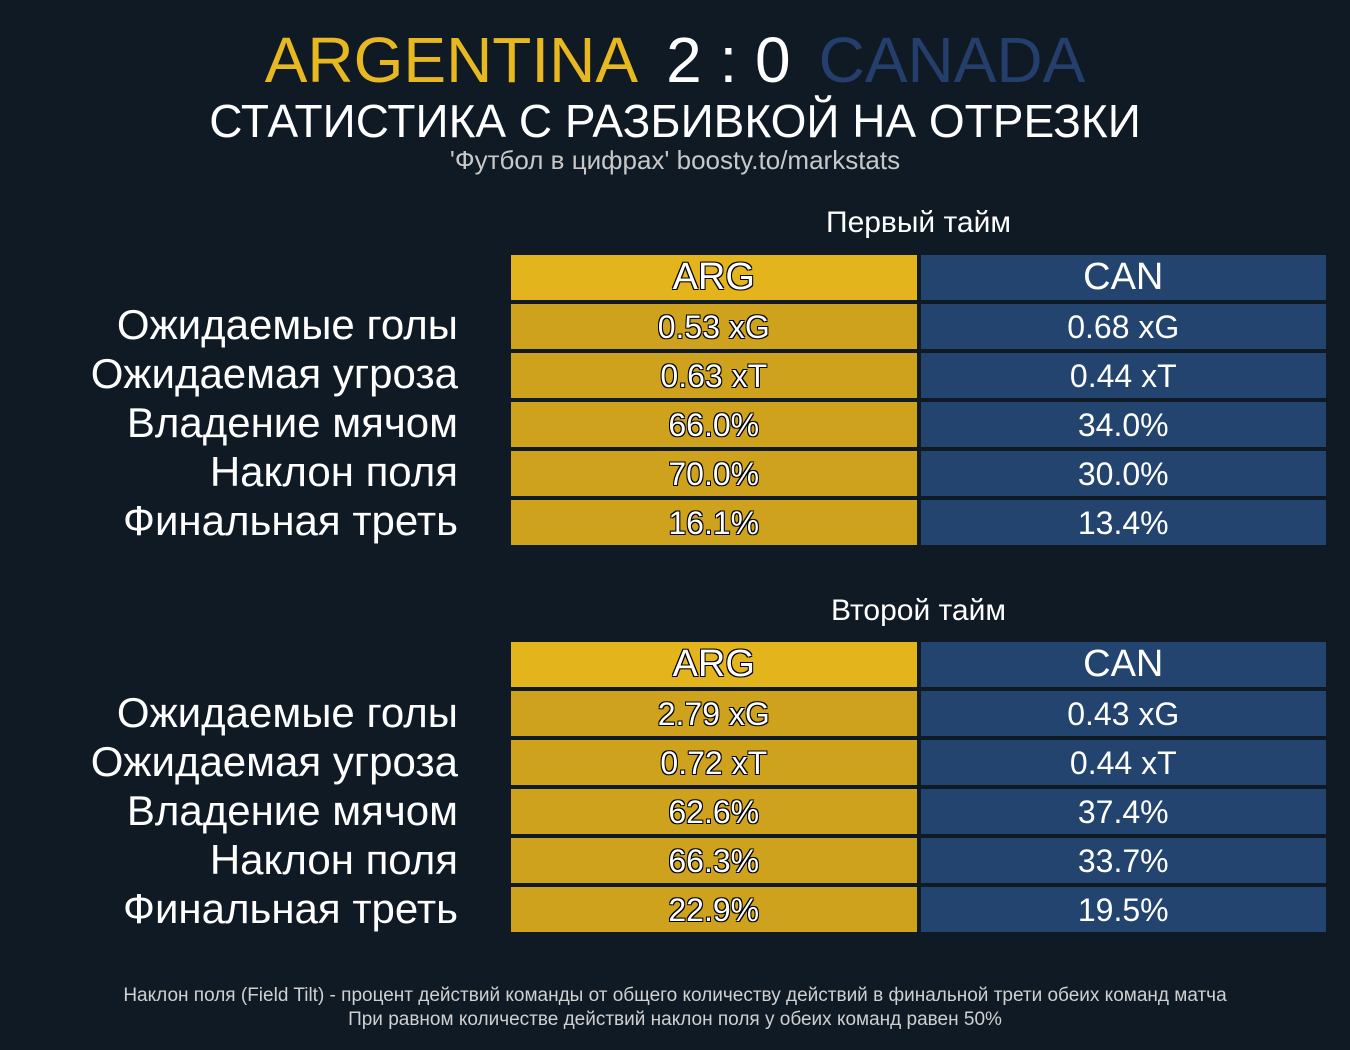  I want to click on away-value-cell: 33.7%, so click(1123, 860).